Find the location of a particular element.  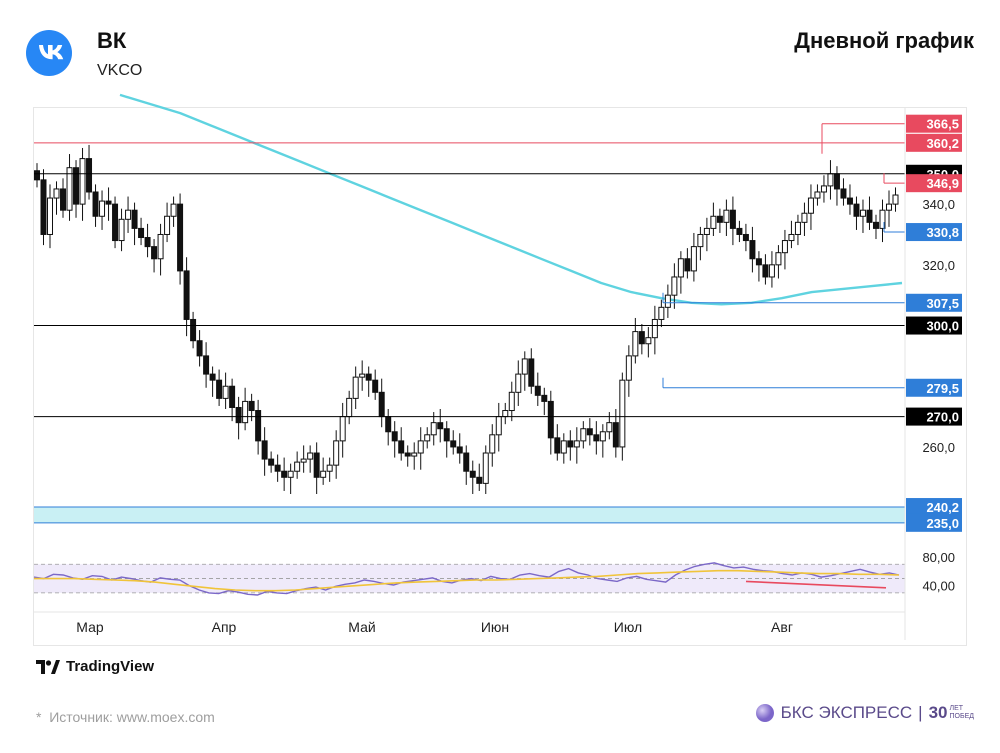

month-label: Мар is located at coordinates (90, 627).